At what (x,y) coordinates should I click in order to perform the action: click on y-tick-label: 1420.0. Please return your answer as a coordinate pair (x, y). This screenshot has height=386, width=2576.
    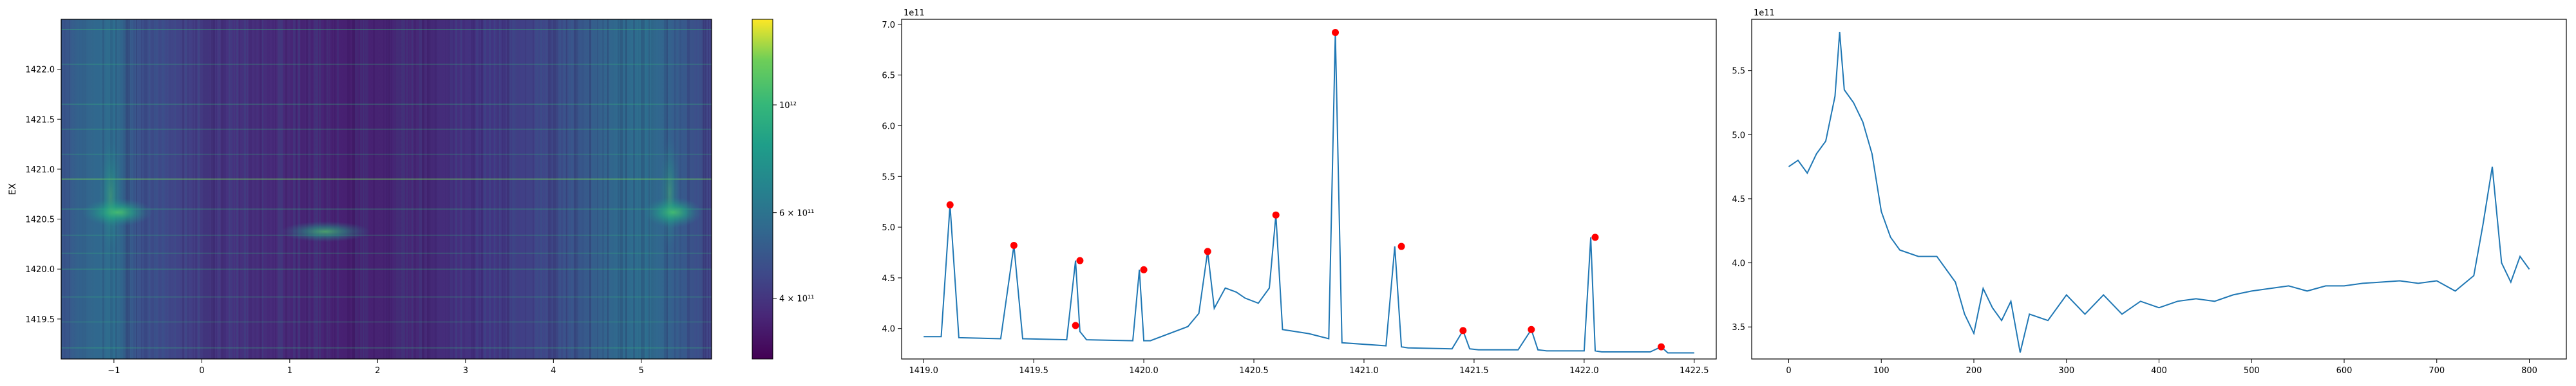
    Looking at the image, I should click on (40, 270).